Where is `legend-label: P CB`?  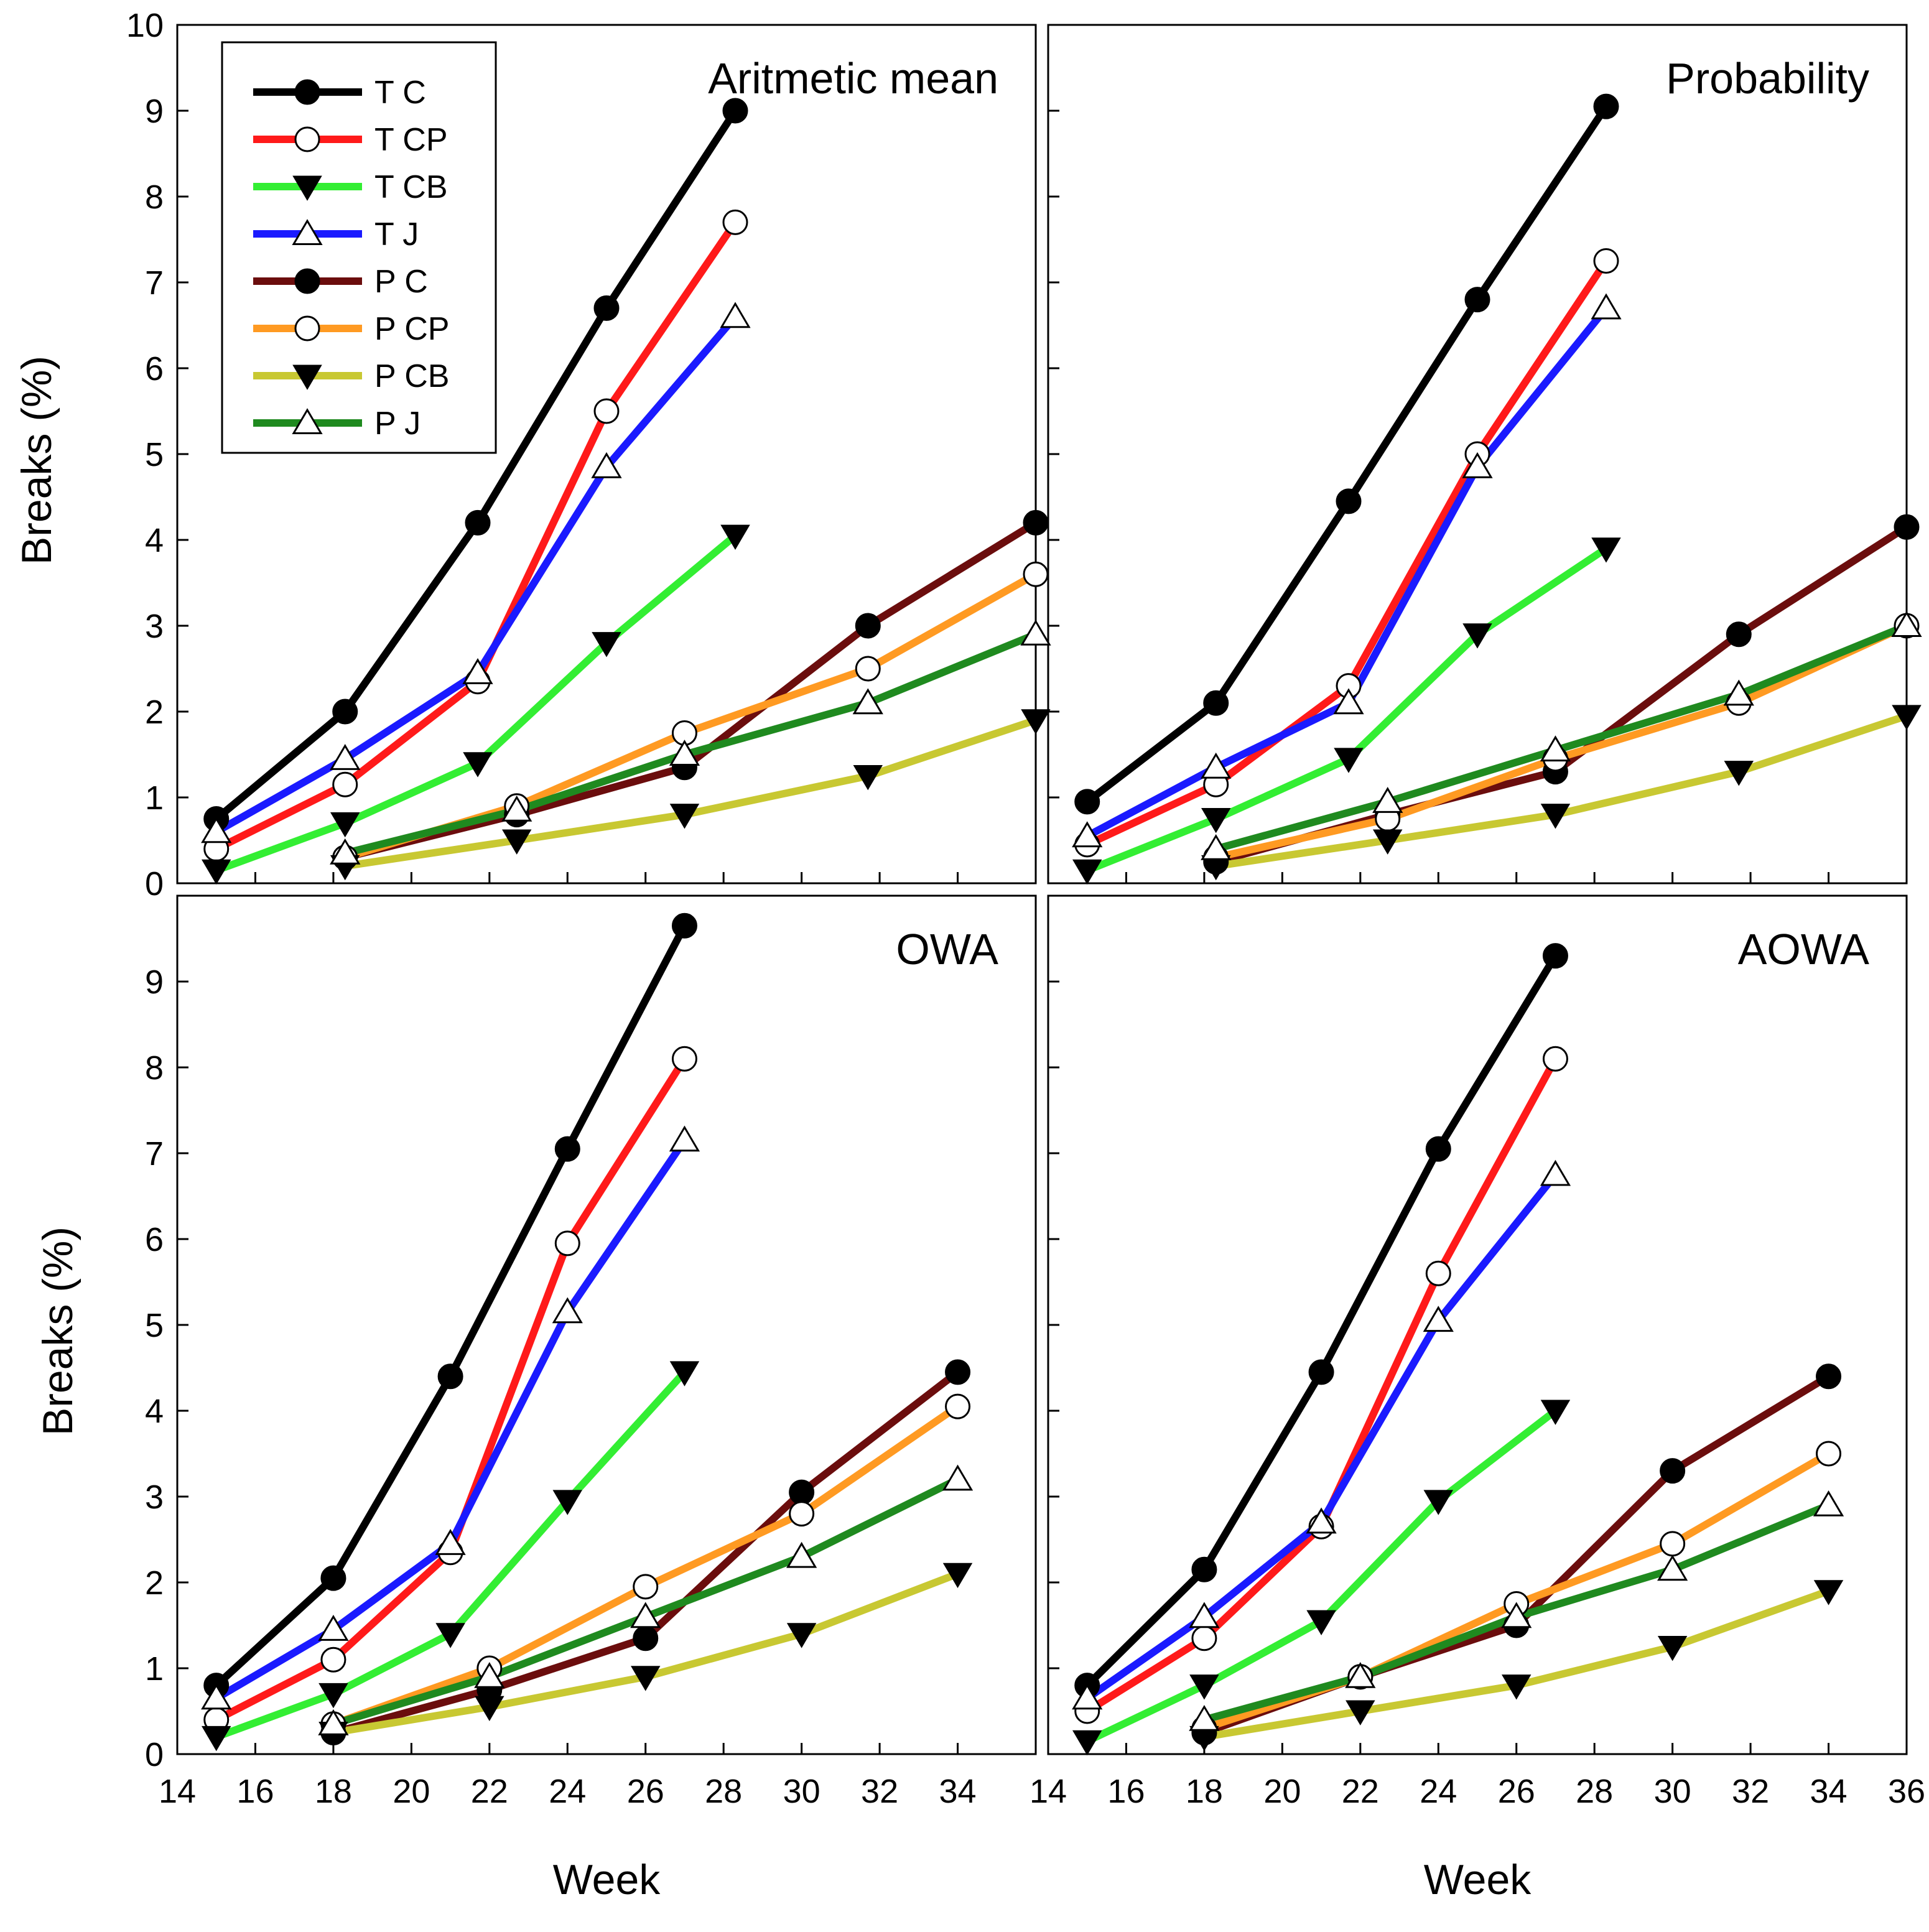 legend-label: P CB is located at coordinates (412, 376).